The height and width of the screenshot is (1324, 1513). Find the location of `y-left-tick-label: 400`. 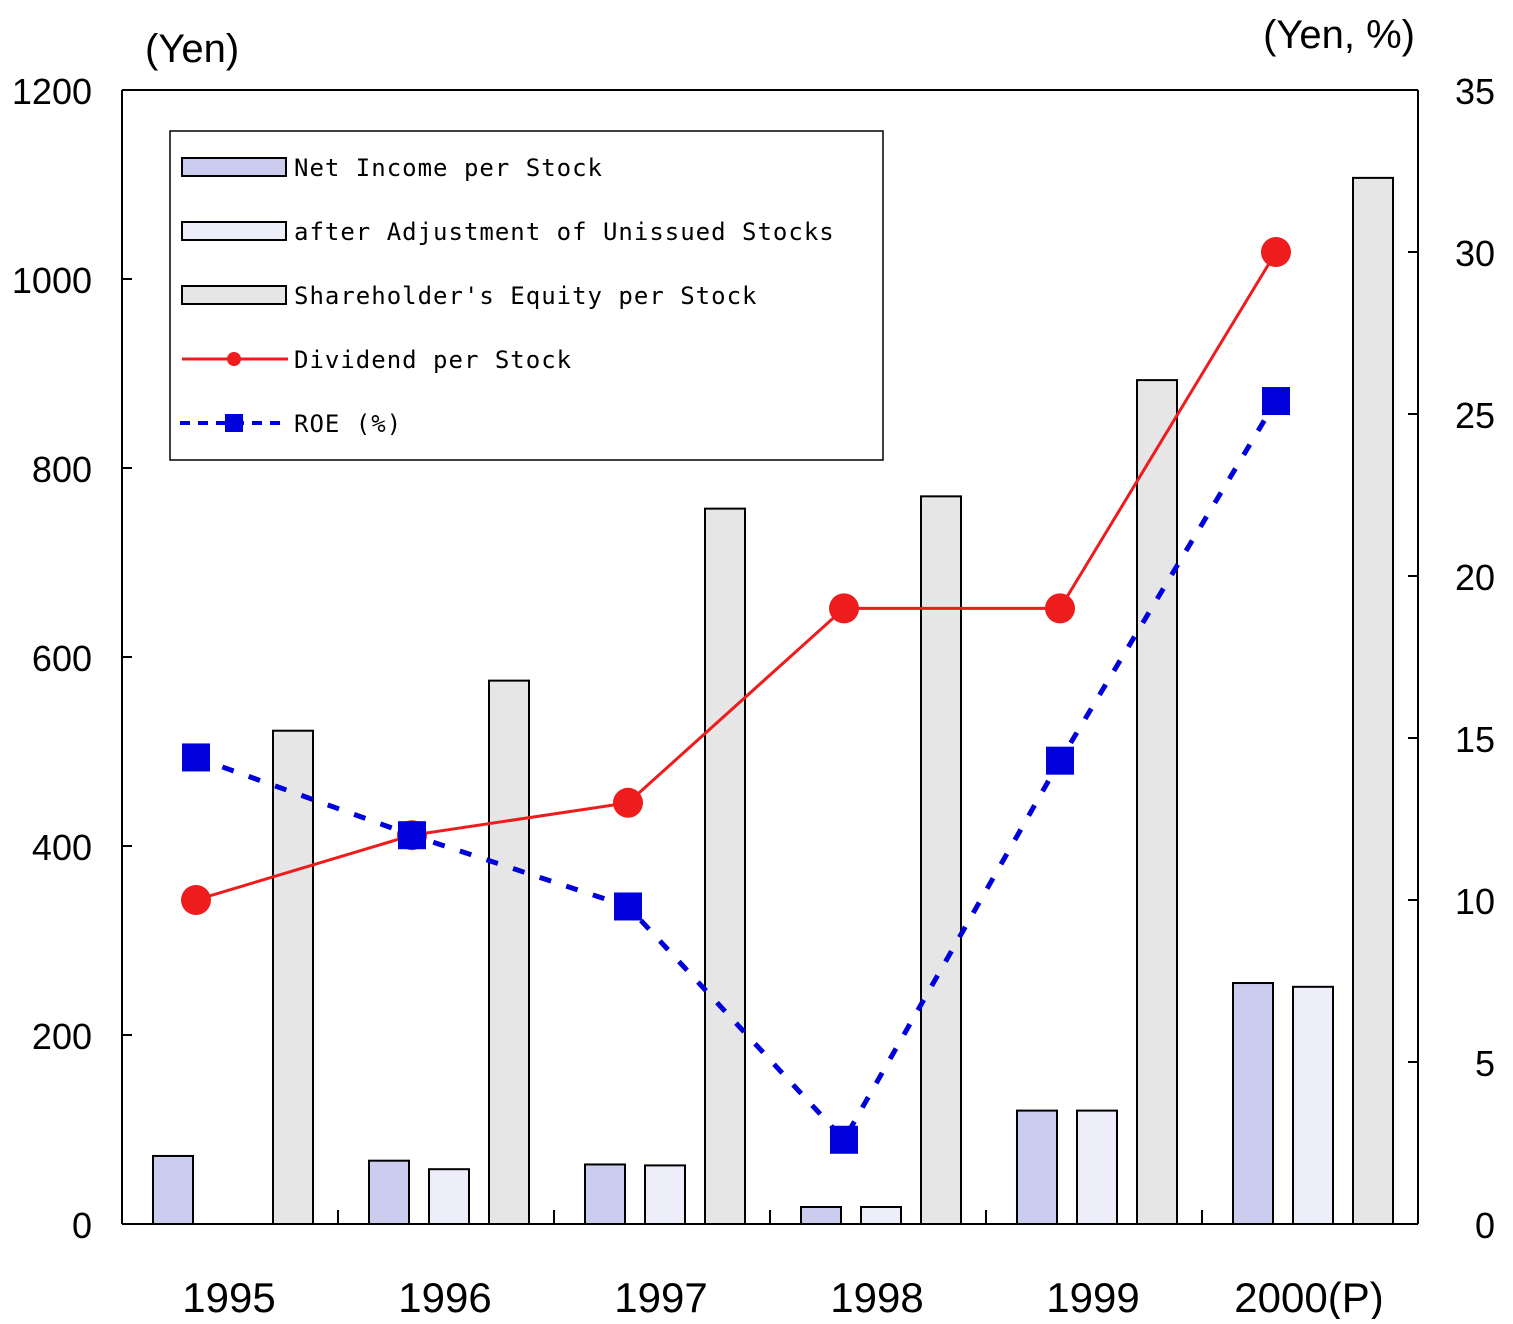

y-left-tick-label: 400 is located at coordinates (62, 847).